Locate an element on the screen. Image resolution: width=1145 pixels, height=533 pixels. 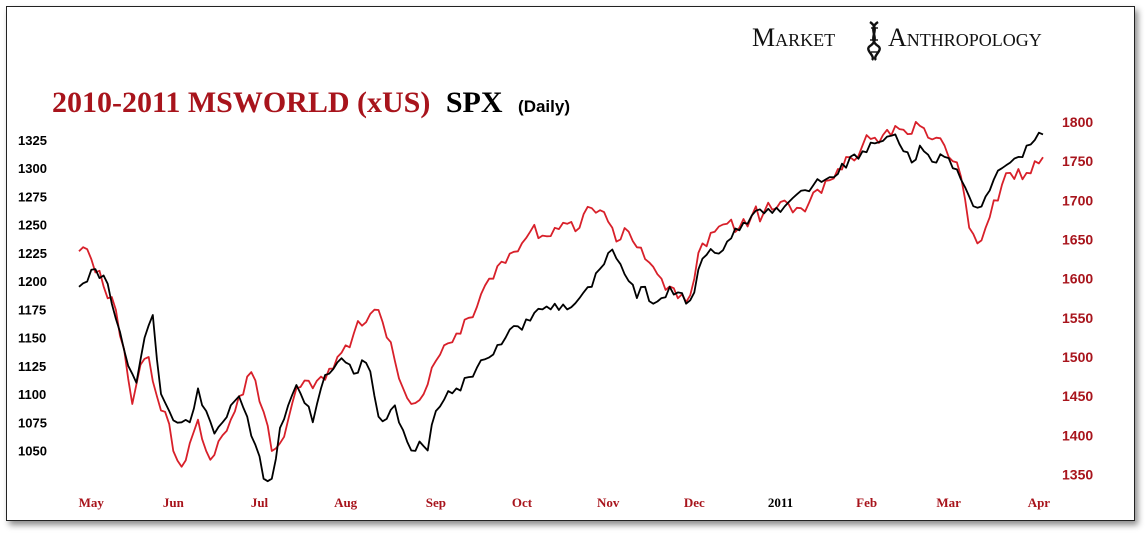
left-tick-label: 1225 is located at coordinates (32, 253).